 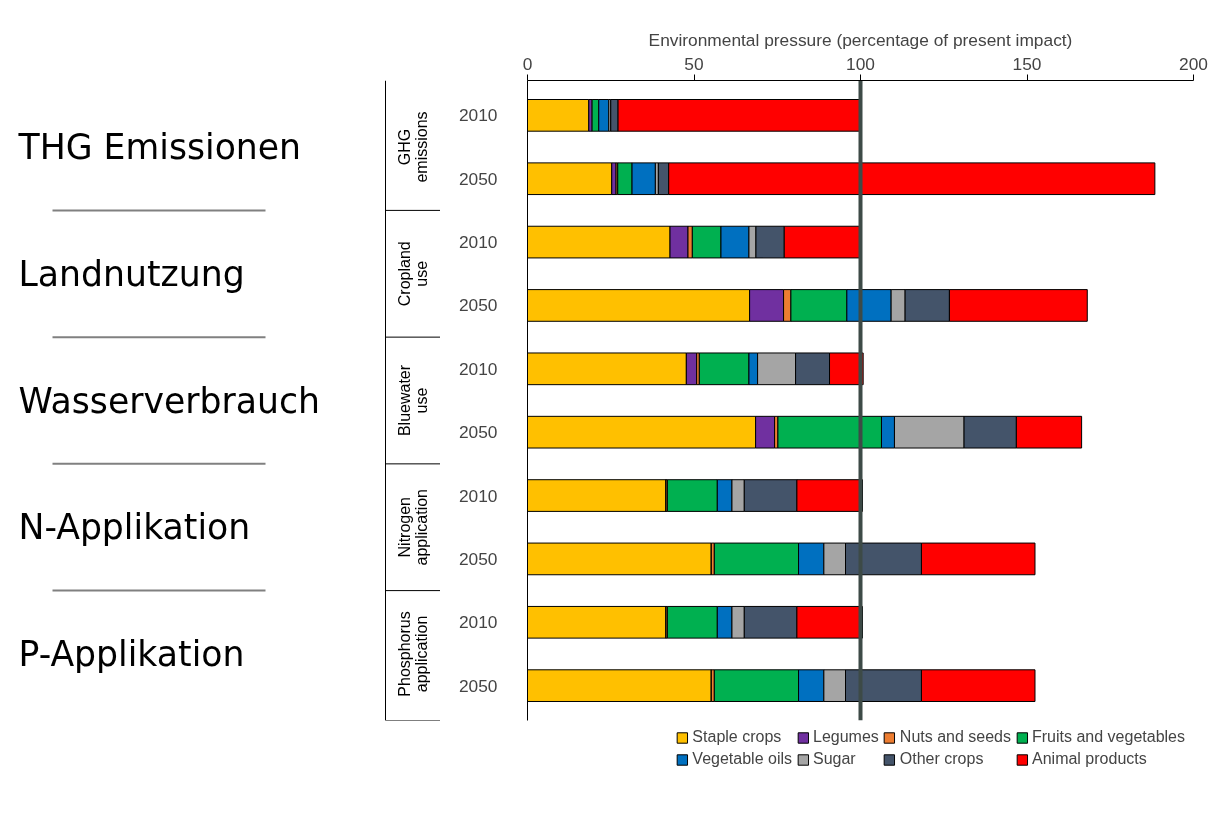 I want to click on x-axis-title: Environmental pressure (percentage of present impact), so click(x=860, y=39).